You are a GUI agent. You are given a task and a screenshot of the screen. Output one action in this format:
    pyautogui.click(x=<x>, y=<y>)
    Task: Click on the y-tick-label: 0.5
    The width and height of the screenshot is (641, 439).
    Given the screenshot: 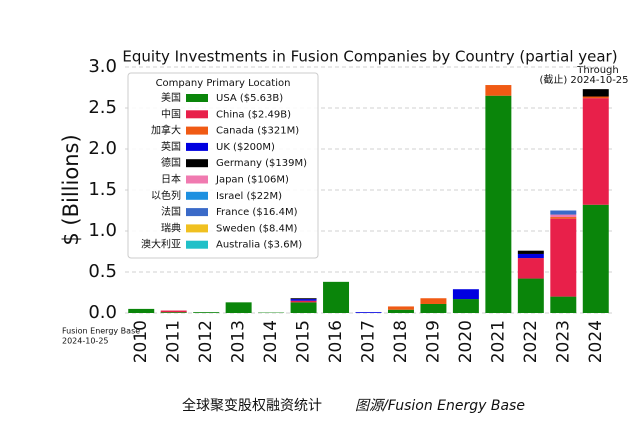 What is the action you would take?
    pyautogui.click(x=102, y=271)
    